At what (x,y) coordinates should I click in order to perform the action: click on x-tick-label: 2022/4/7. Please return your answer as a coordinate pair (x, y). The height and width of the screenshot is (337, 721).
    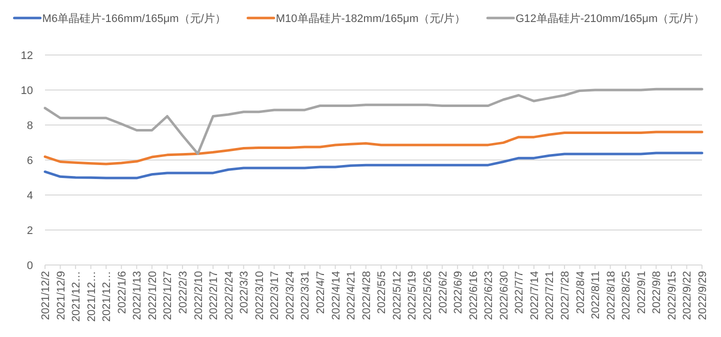
    Looking at the image, I should click on (321, 292).